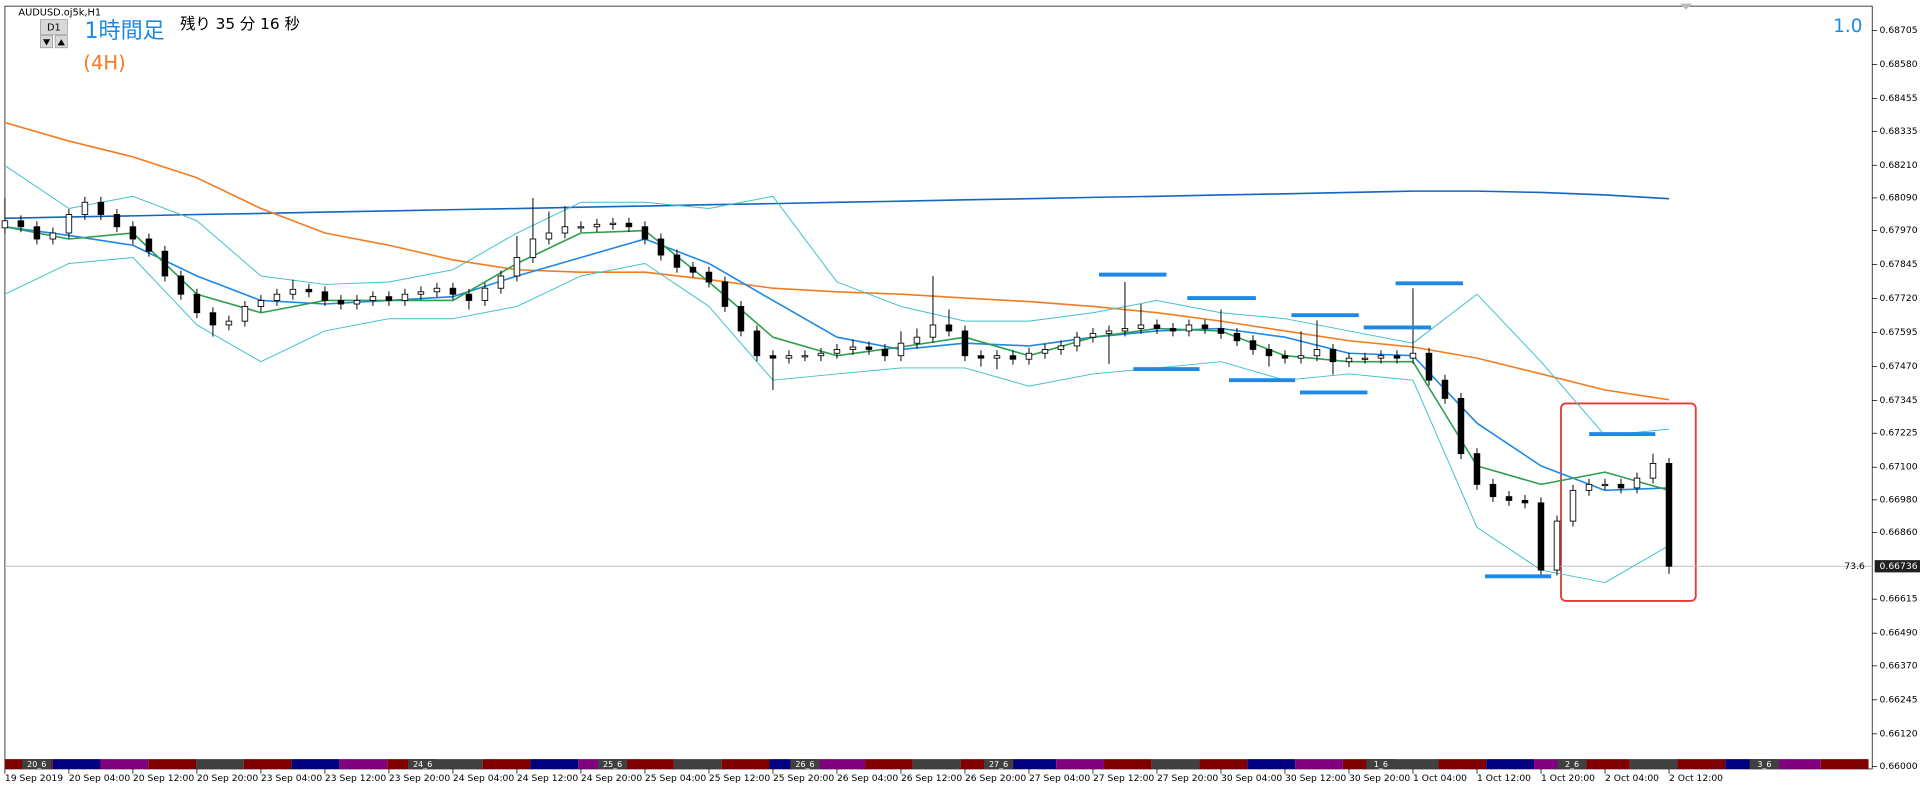  I want to click on session-label: 1_6, so click(1381, 764).